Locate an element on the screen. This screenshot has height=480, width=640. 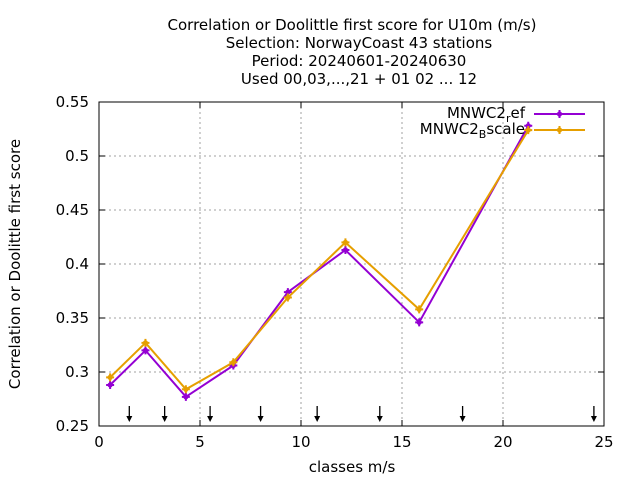
title-line-4: Used 00,03,...,21 + 01 02 ... 12 is located at coordinates (359, 79).